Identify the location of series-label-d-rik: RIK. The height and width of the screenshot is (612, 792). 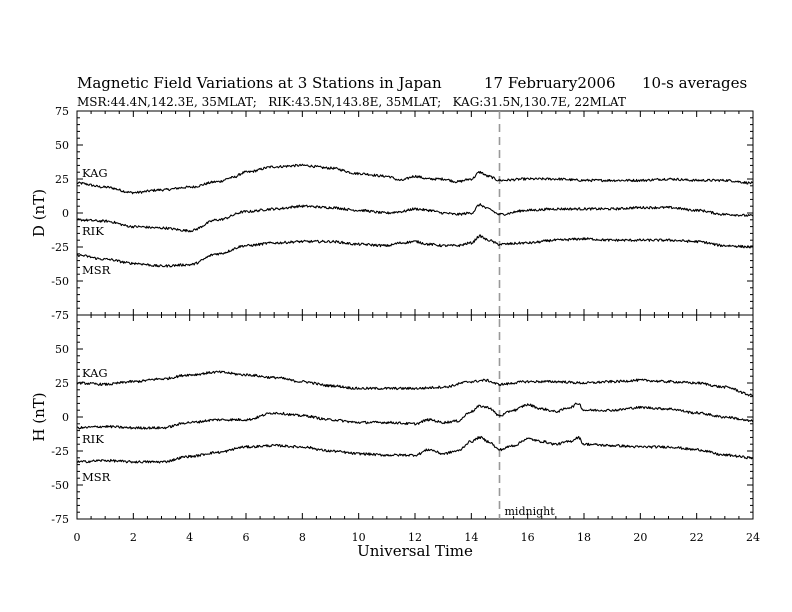
(93, 231).